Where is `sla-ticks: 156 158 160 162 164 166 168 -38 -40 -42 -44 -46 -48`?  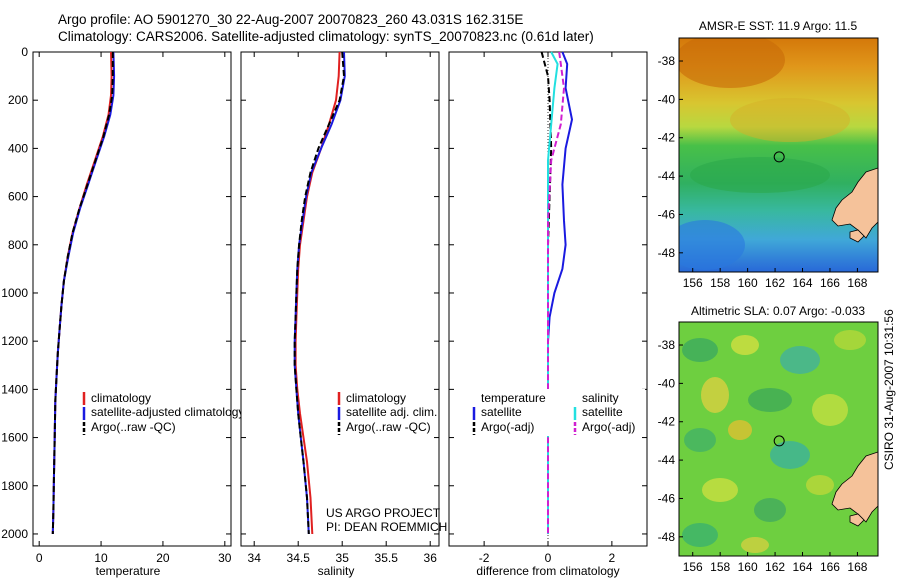 sla-ticks: 156 158 160 162 164 166 168 -38 -40 -42 -44 -46 -48 is located at coordinates (763, 456).